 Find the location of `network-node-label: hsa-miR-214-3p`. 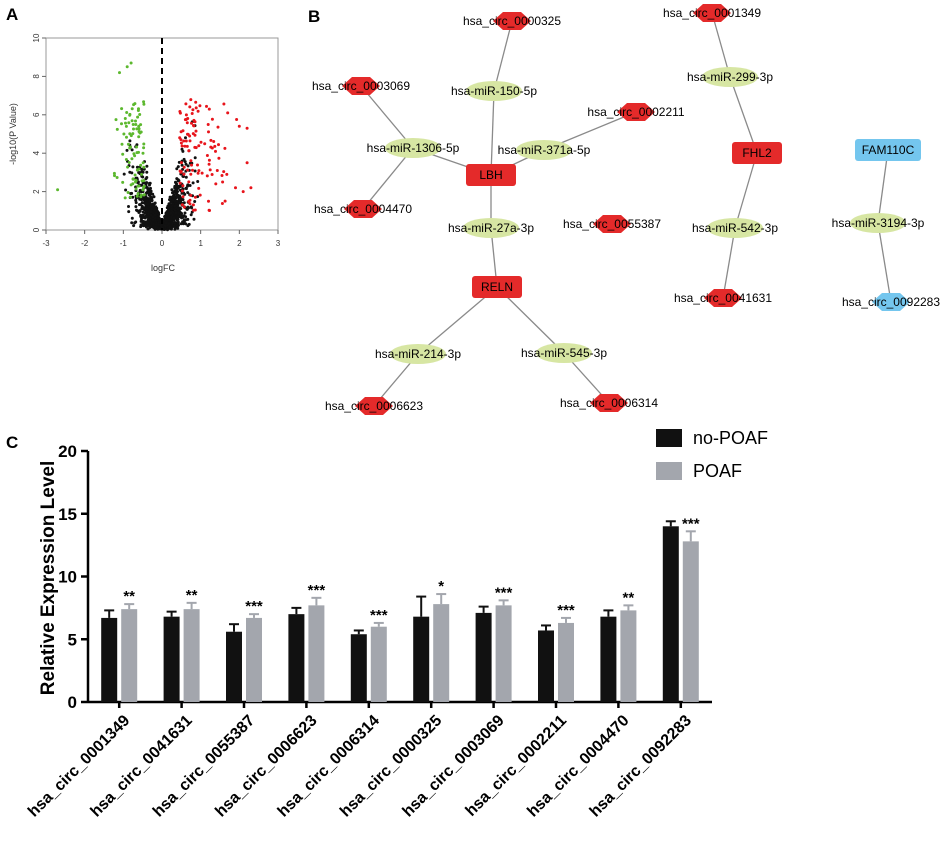

network-node-label: hsa-miR-214-3p is located at coordinates (418, 354).